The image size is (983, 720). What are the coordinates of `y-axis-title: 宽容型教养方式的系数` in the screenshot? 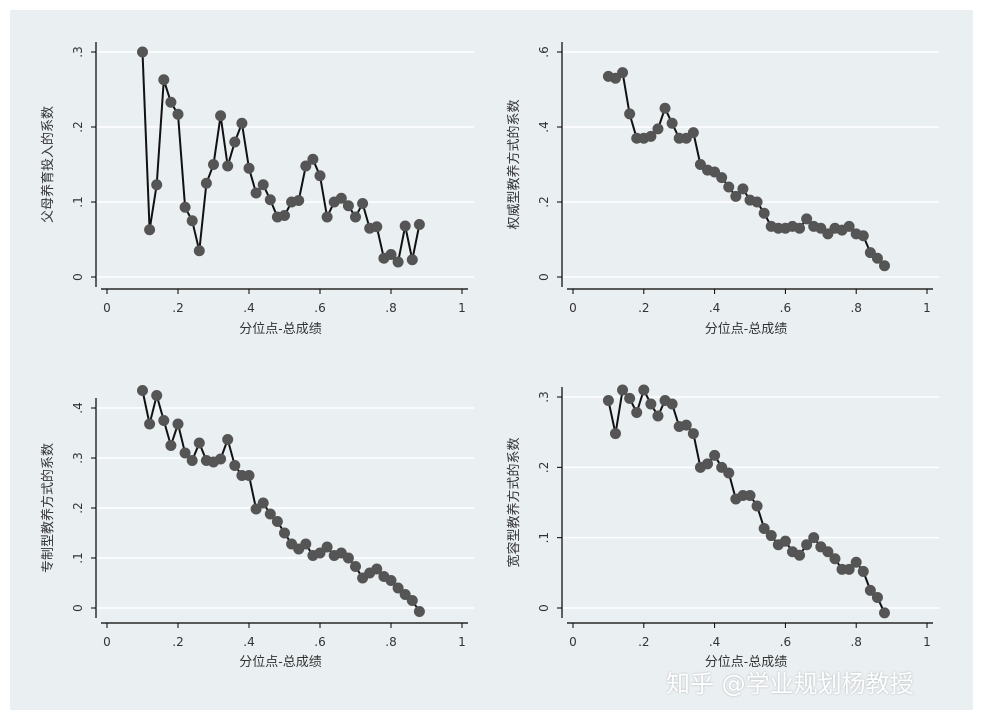 It's located at (514, 502).